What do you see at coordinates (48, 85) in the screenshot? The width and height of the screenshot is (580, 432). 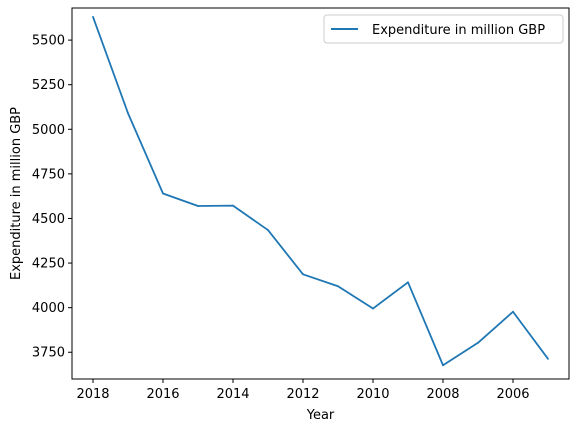 I see `y-tick-label: 5250` at bounding box center [48, 85].